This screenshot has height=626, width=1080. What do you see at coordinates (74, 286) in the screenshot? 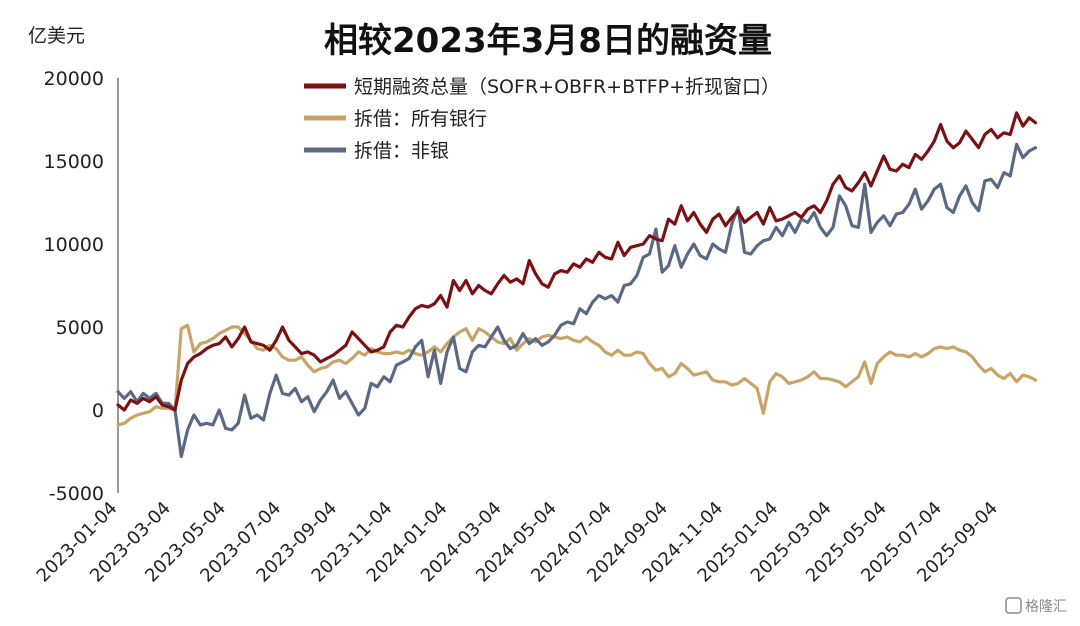
I see `y-axis-ticks: 20000 15000 10000 5000 0 -5000` at bounding box center [74, 286].